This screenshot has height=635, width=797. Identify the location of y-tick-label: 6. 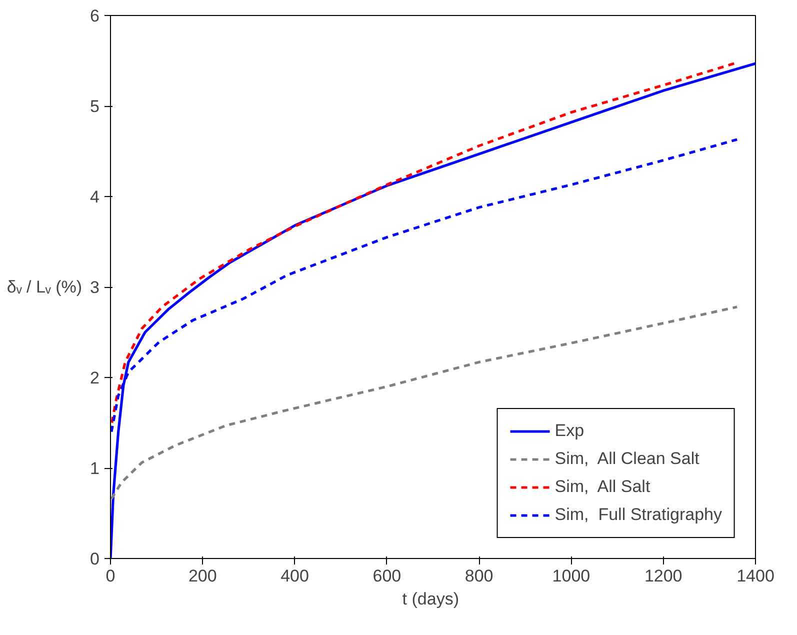
(95, 16).